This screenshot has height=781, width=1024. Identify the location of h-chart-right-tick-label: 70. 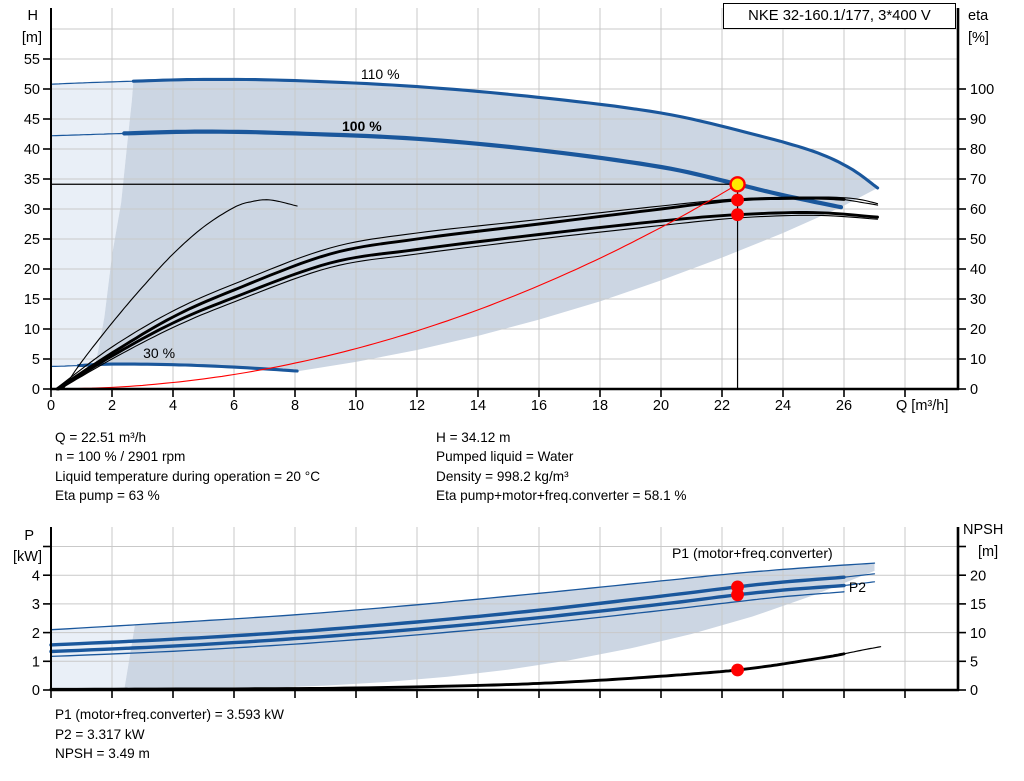
(978, 180).